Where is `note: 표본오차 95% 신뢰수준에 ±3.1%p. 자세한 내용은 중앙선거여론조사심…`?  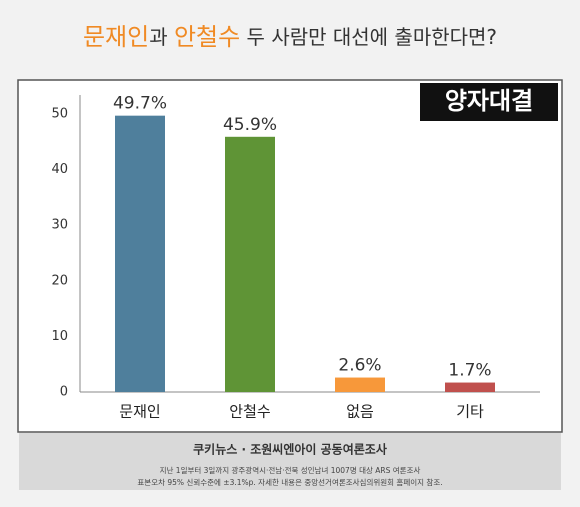 note: 표본오차 95% 신뢰수준에 ±3.1%p. 자세한 내용은 중앙선거여론조사심… is located at coordinates (289, 482).